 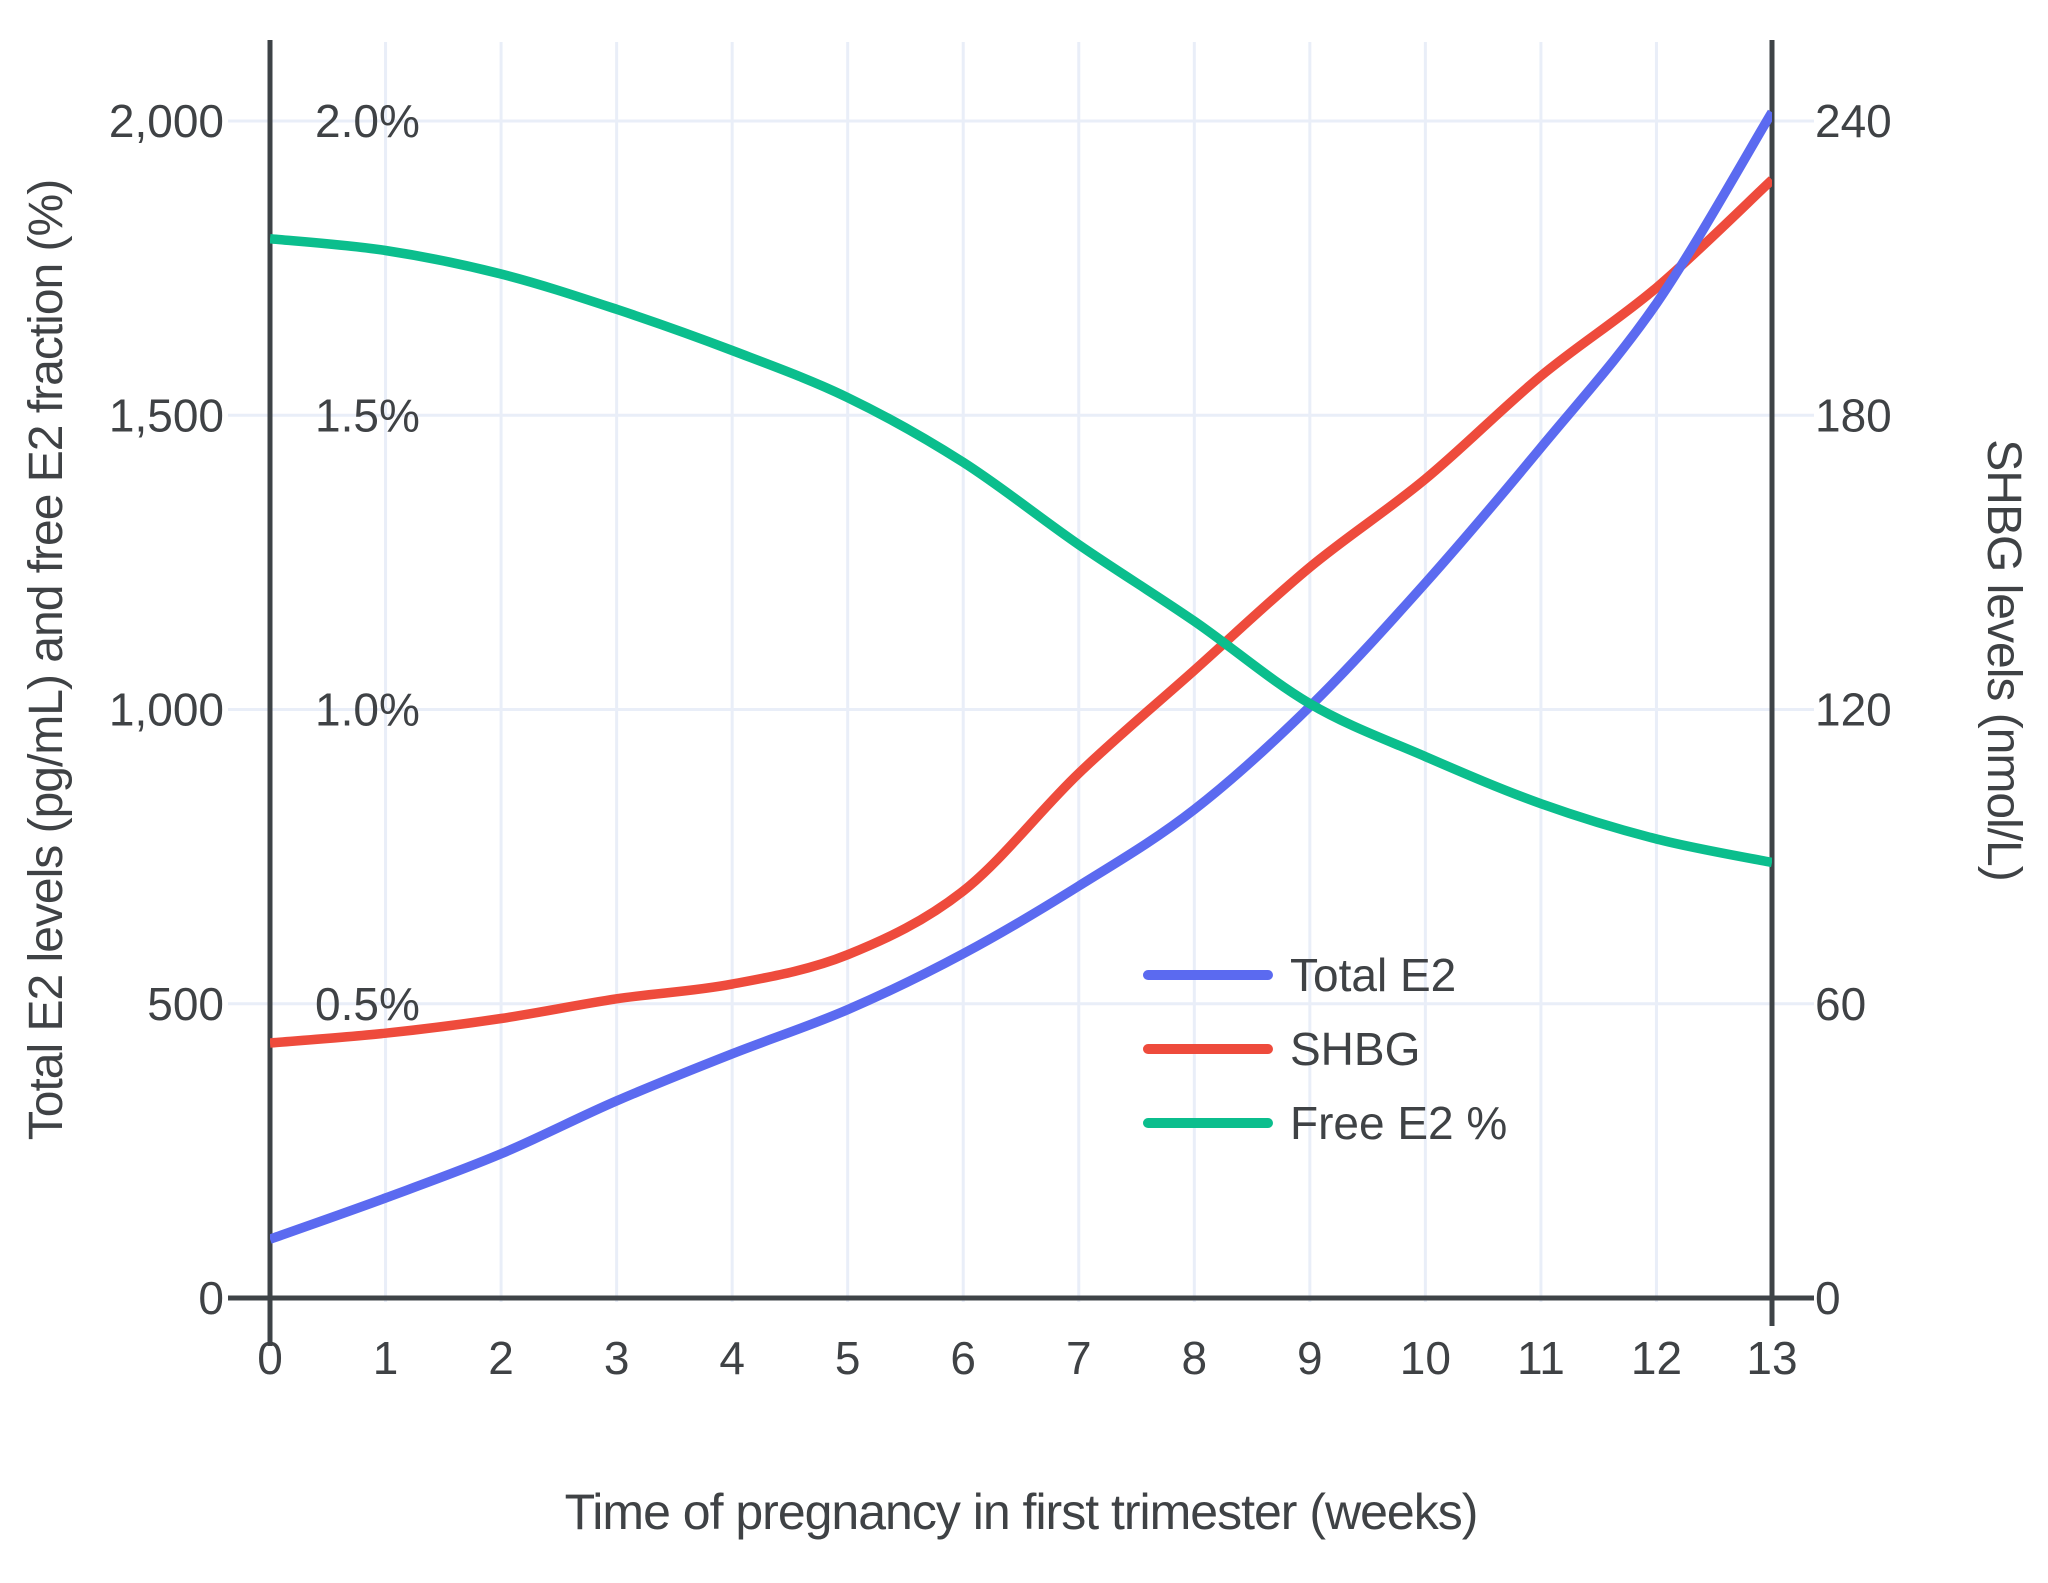 I want to click on percent-gridline-label: 1.5%, so click(x=367, y=415).